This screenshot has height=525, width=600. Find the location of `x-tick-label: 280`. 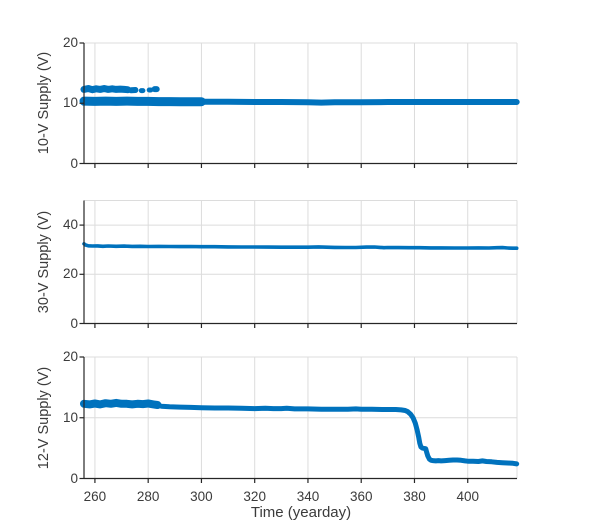

x-tick-label: 280 is located at coordinates (148, 496).